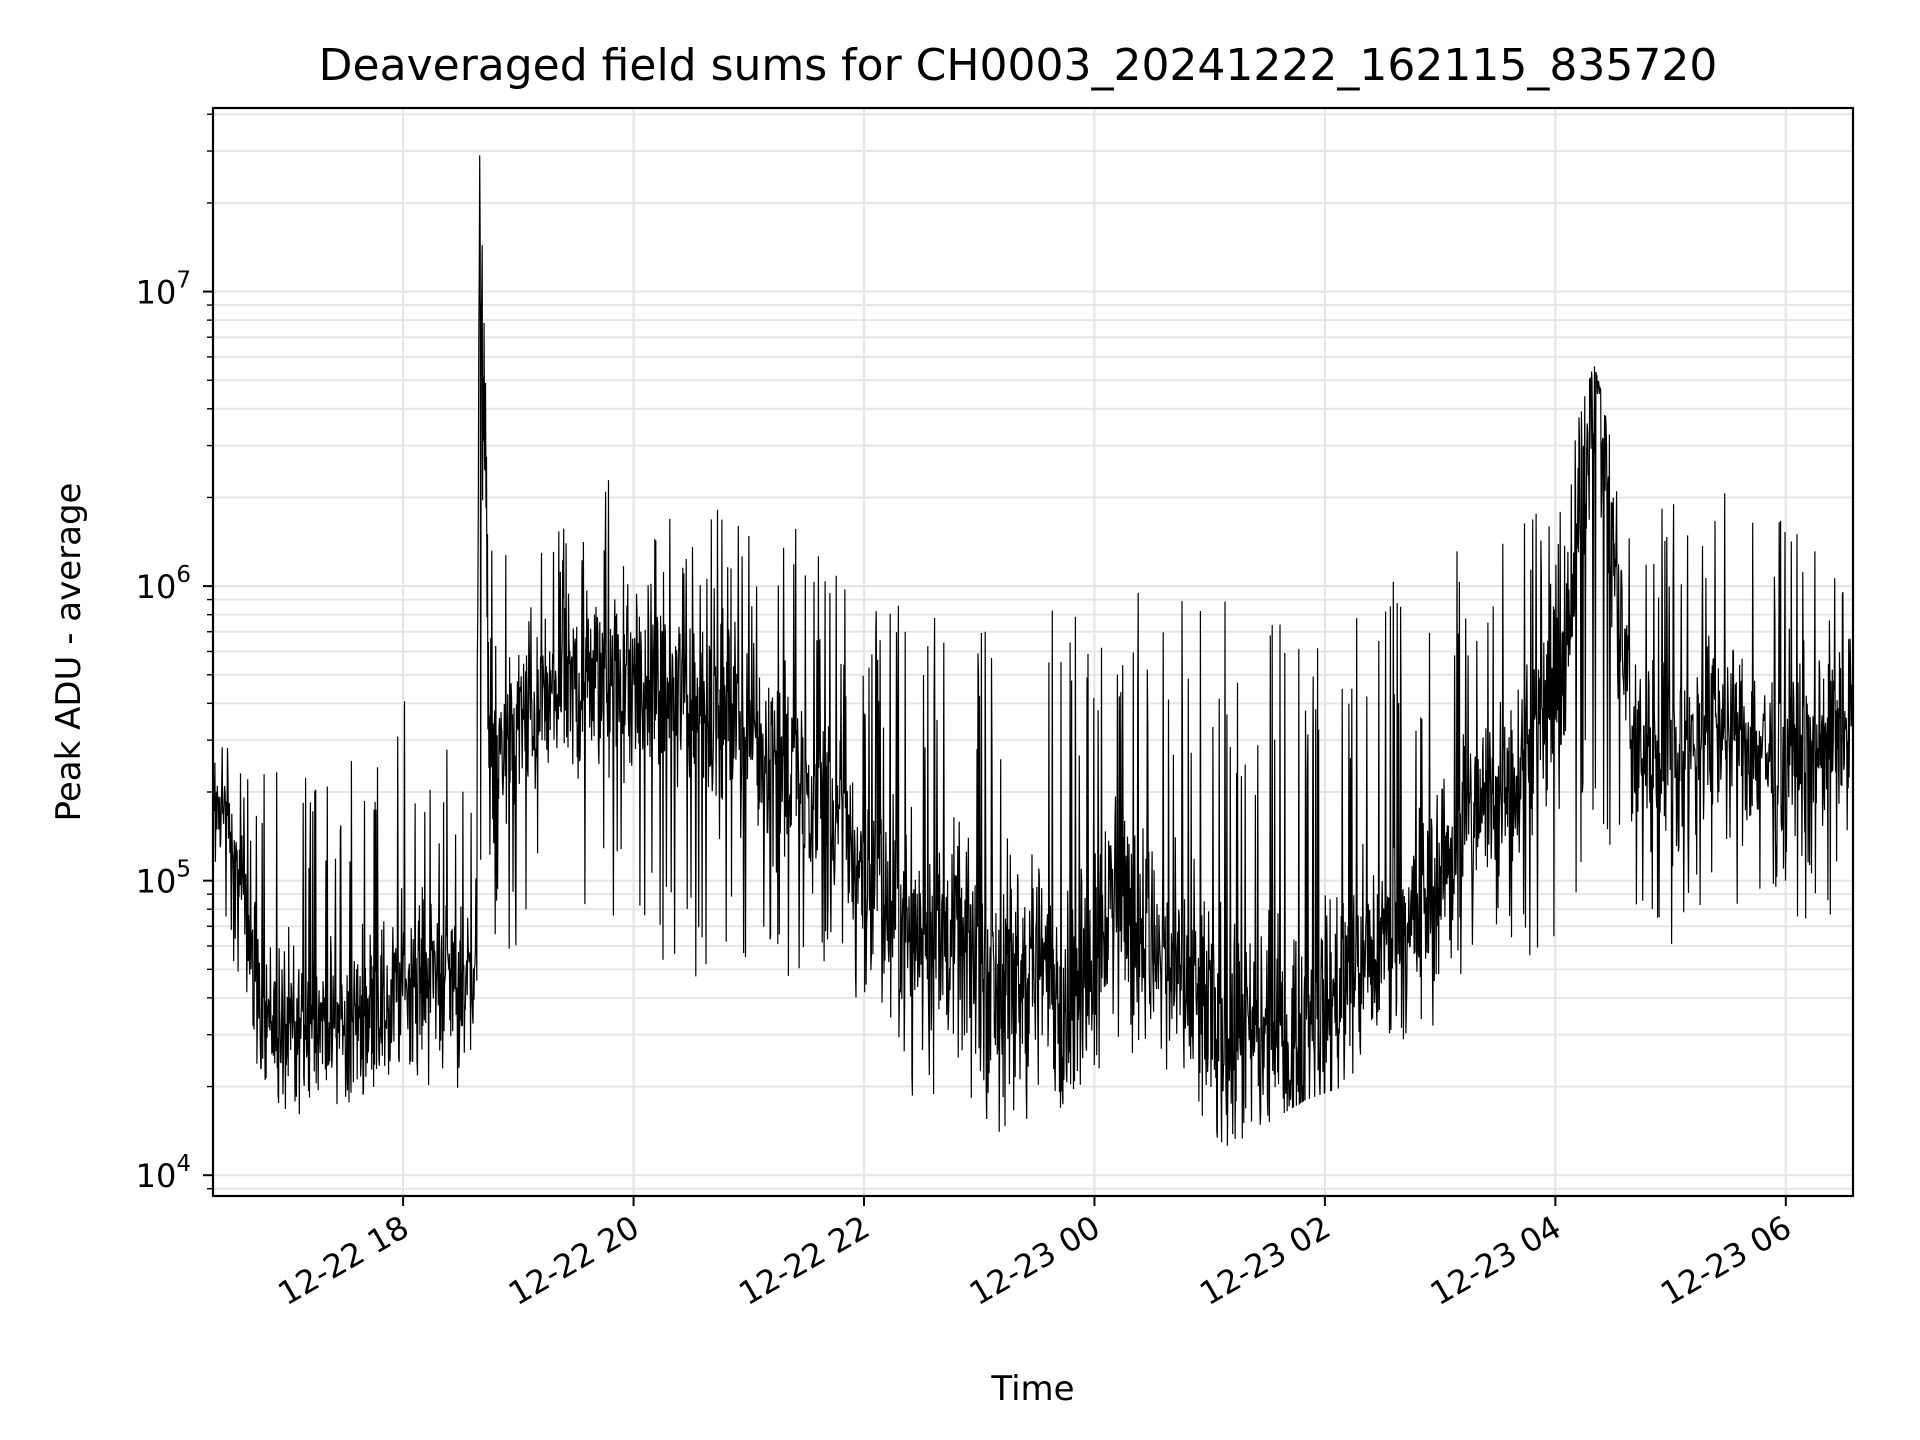 This screenshot has width=1920, height=1440. Describe the element at coordinates (163, 879) in the screenshot. I see `y-tick-label: 10⁵` at that location.